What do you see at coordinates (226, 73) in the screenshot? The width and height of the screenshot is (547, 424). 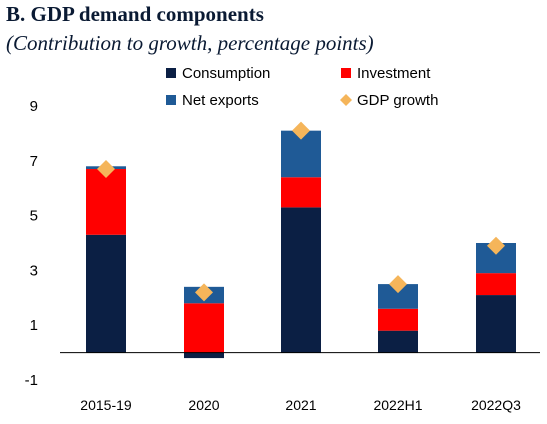 I see `legend-label-consumption: Consumption` at bounding box center [226, 73].